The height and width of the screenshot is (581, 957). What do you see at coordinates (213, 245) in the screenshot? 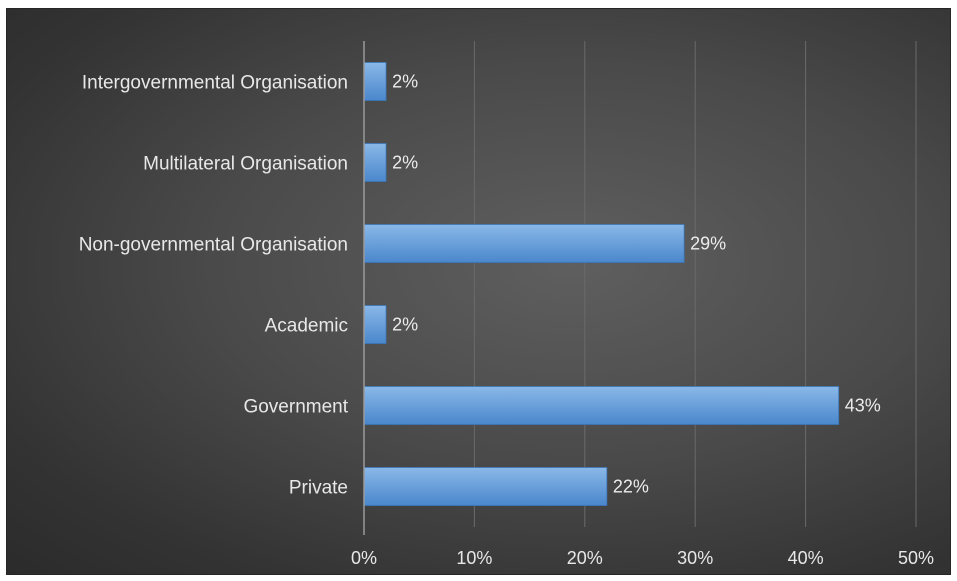
I see `category-label: Non-governmental Organisation` at bounding box center [213, 245].